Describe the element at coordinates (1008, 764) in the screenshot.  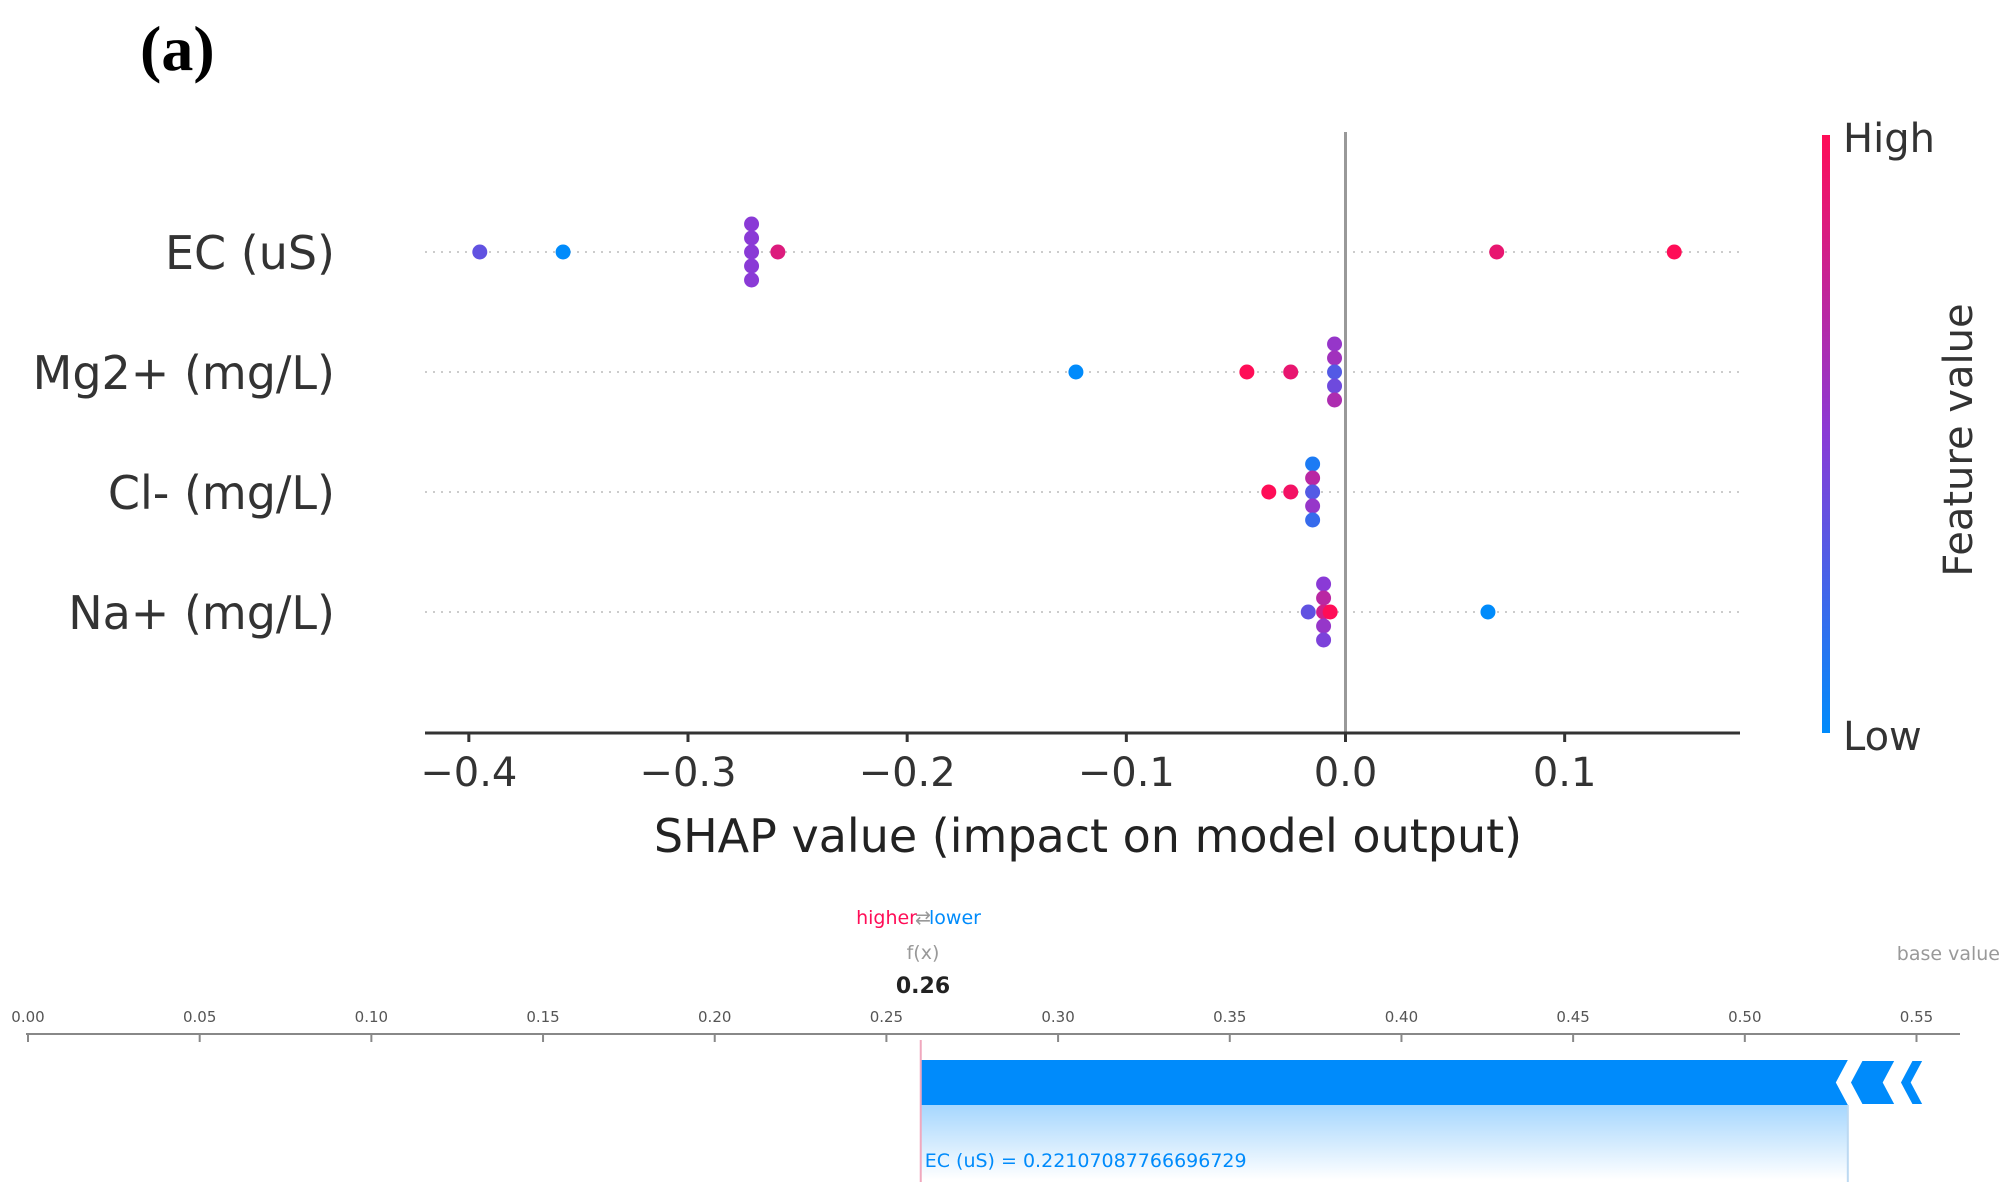
I see `x-axis-ticks: −0.4 −0.3 −0.2 −0.1 0.0 0.1` at that location.